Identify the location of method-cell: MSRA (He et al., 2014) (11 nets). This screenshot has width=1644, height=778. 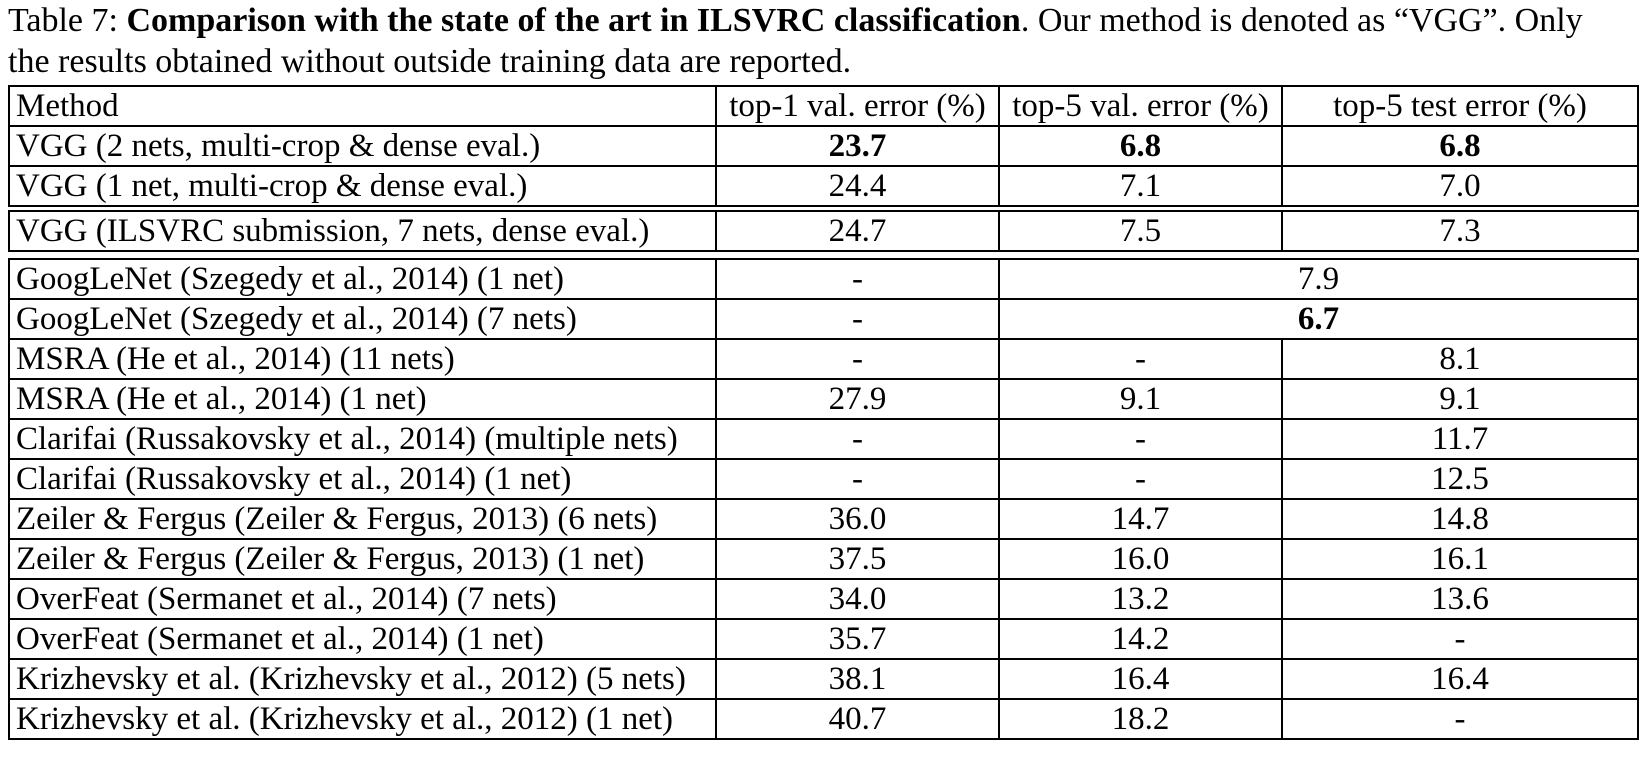
(362, 359).